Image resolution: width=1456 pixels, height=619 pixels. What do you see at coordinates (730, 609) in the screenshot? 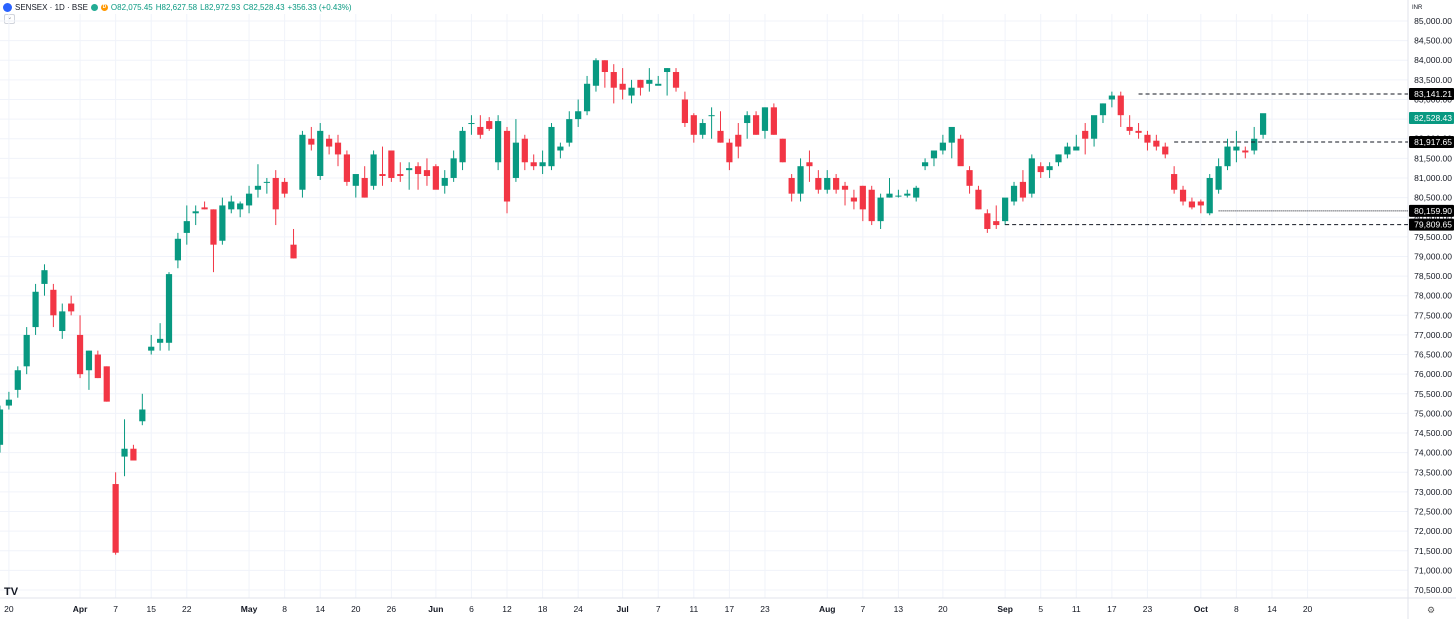
I see `x-tick-label: 17` at bounding box center [730, 609].